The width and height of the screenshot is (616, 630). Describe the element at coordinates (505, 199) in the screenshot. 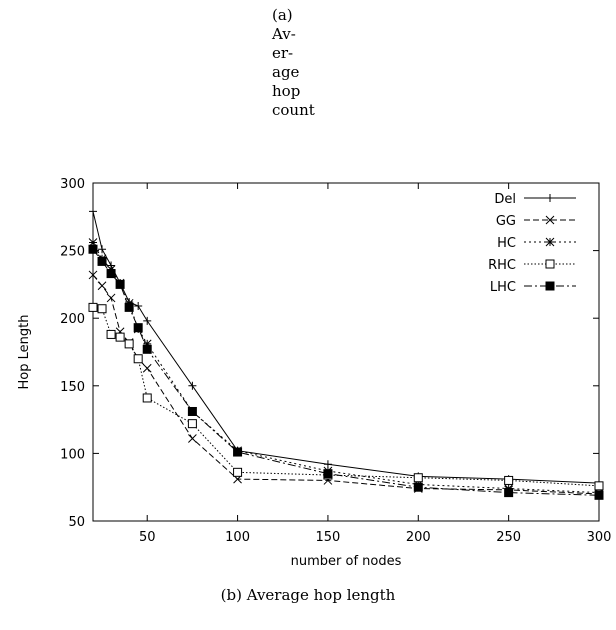

I see `legend-label: Del` at that location.